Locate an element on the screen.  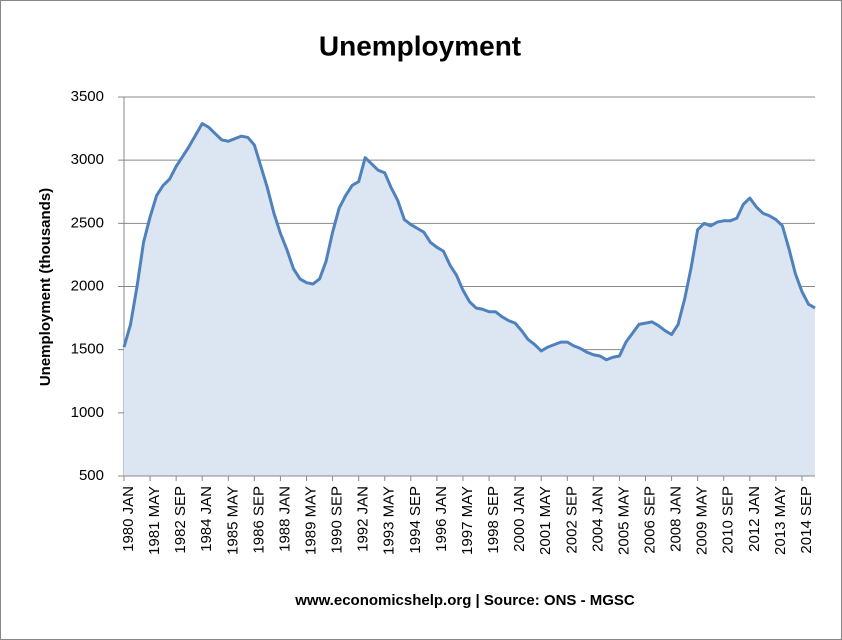
x-tick-label: 1996 JAN is located at coordinates (441, 519).